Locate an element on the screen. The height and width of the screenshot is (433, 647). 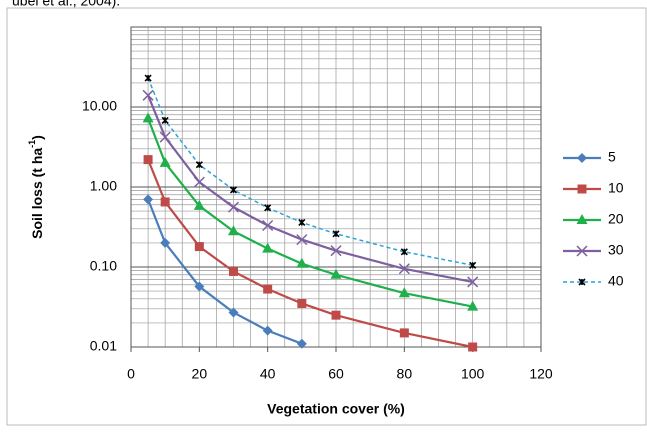
x-tick-label: 60 is located at coordinates (336, 374).